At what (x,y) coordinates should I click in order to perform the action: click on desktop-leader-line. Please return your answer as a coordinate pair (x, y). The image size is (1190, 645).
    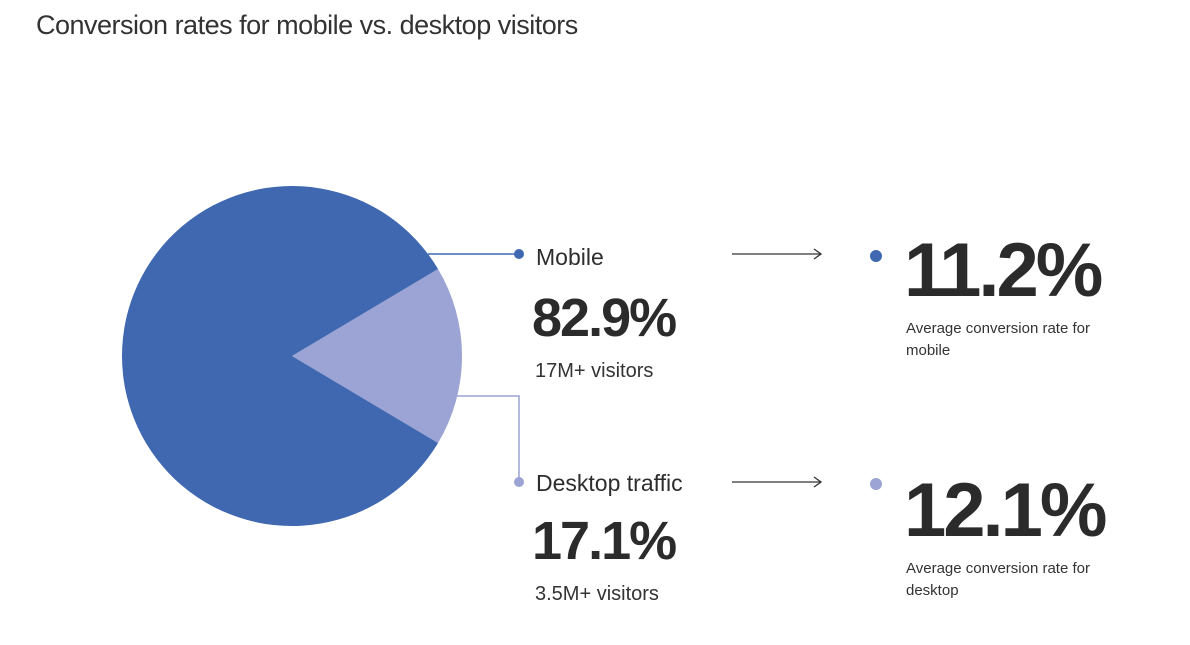
    Looking at the image, I should click on (487, 438).